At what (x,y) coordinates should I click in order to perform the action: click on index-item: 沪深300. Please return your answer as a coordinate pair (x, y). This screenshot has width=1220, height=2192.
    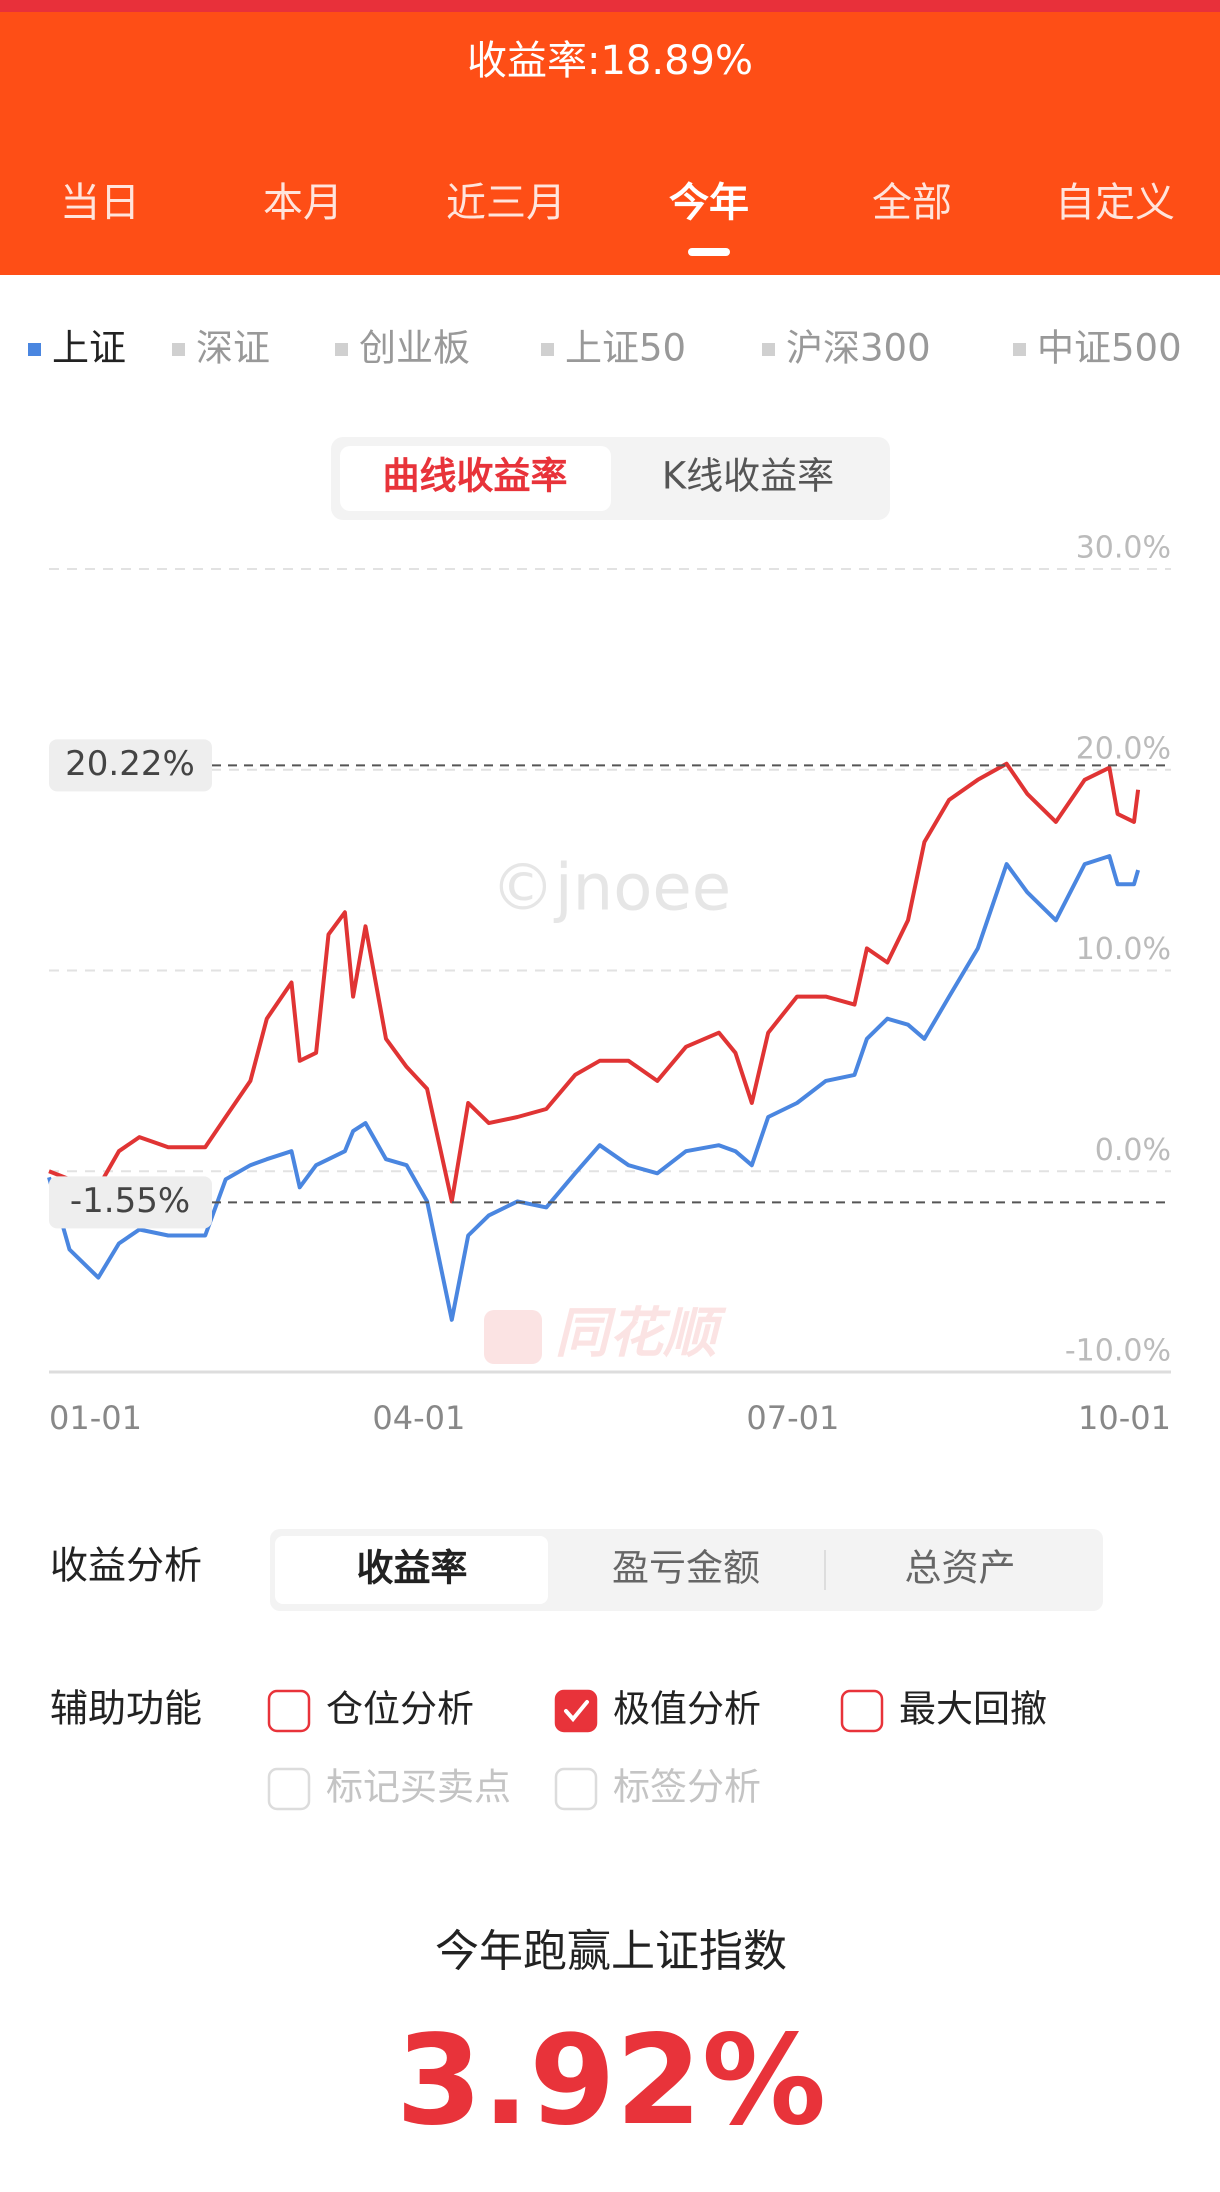
    Looking at the image, I should click on (858, 348).